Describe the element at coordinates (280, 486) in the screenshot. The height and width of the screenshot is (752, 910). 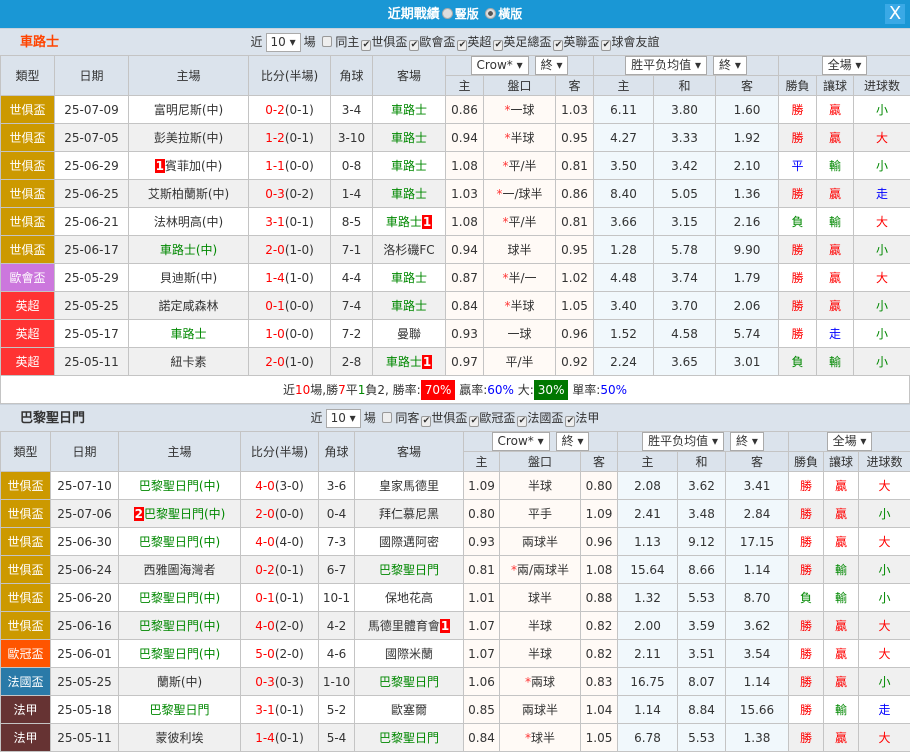
I see `score: 4-0(3-0)` at that location.